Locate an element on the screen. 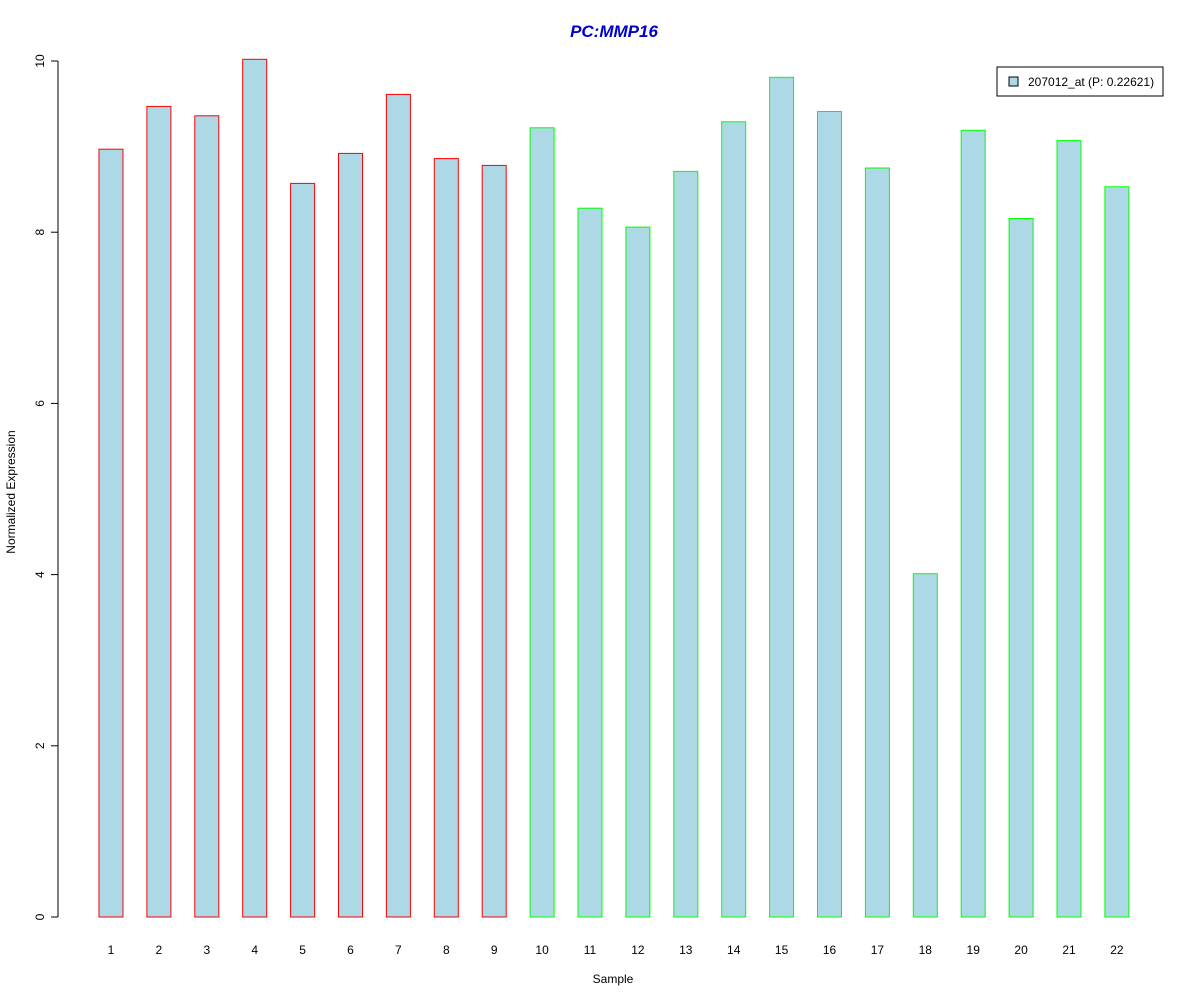 Image resolution: width=1200 pixels, height=1000 pixels. y-tick-label: 2 is located at coordinates (40, 745).